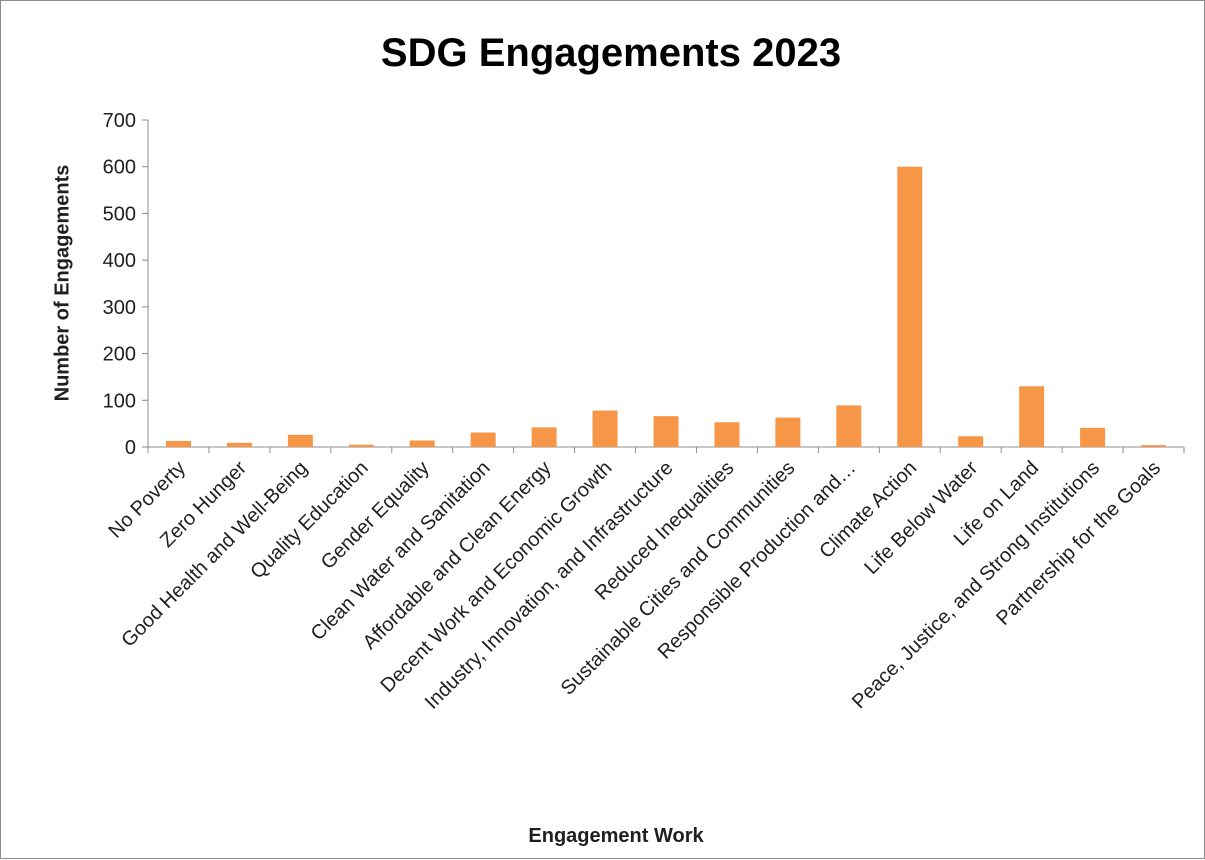  I want to click on x-tick-label: Life Below Water, so click(921, 518).